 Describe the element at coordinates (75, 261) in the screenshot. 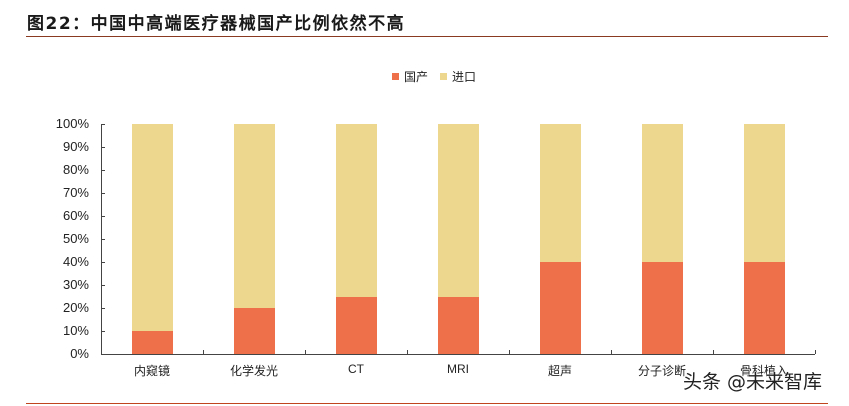

I see `y-tick-label: 40%` at that location.